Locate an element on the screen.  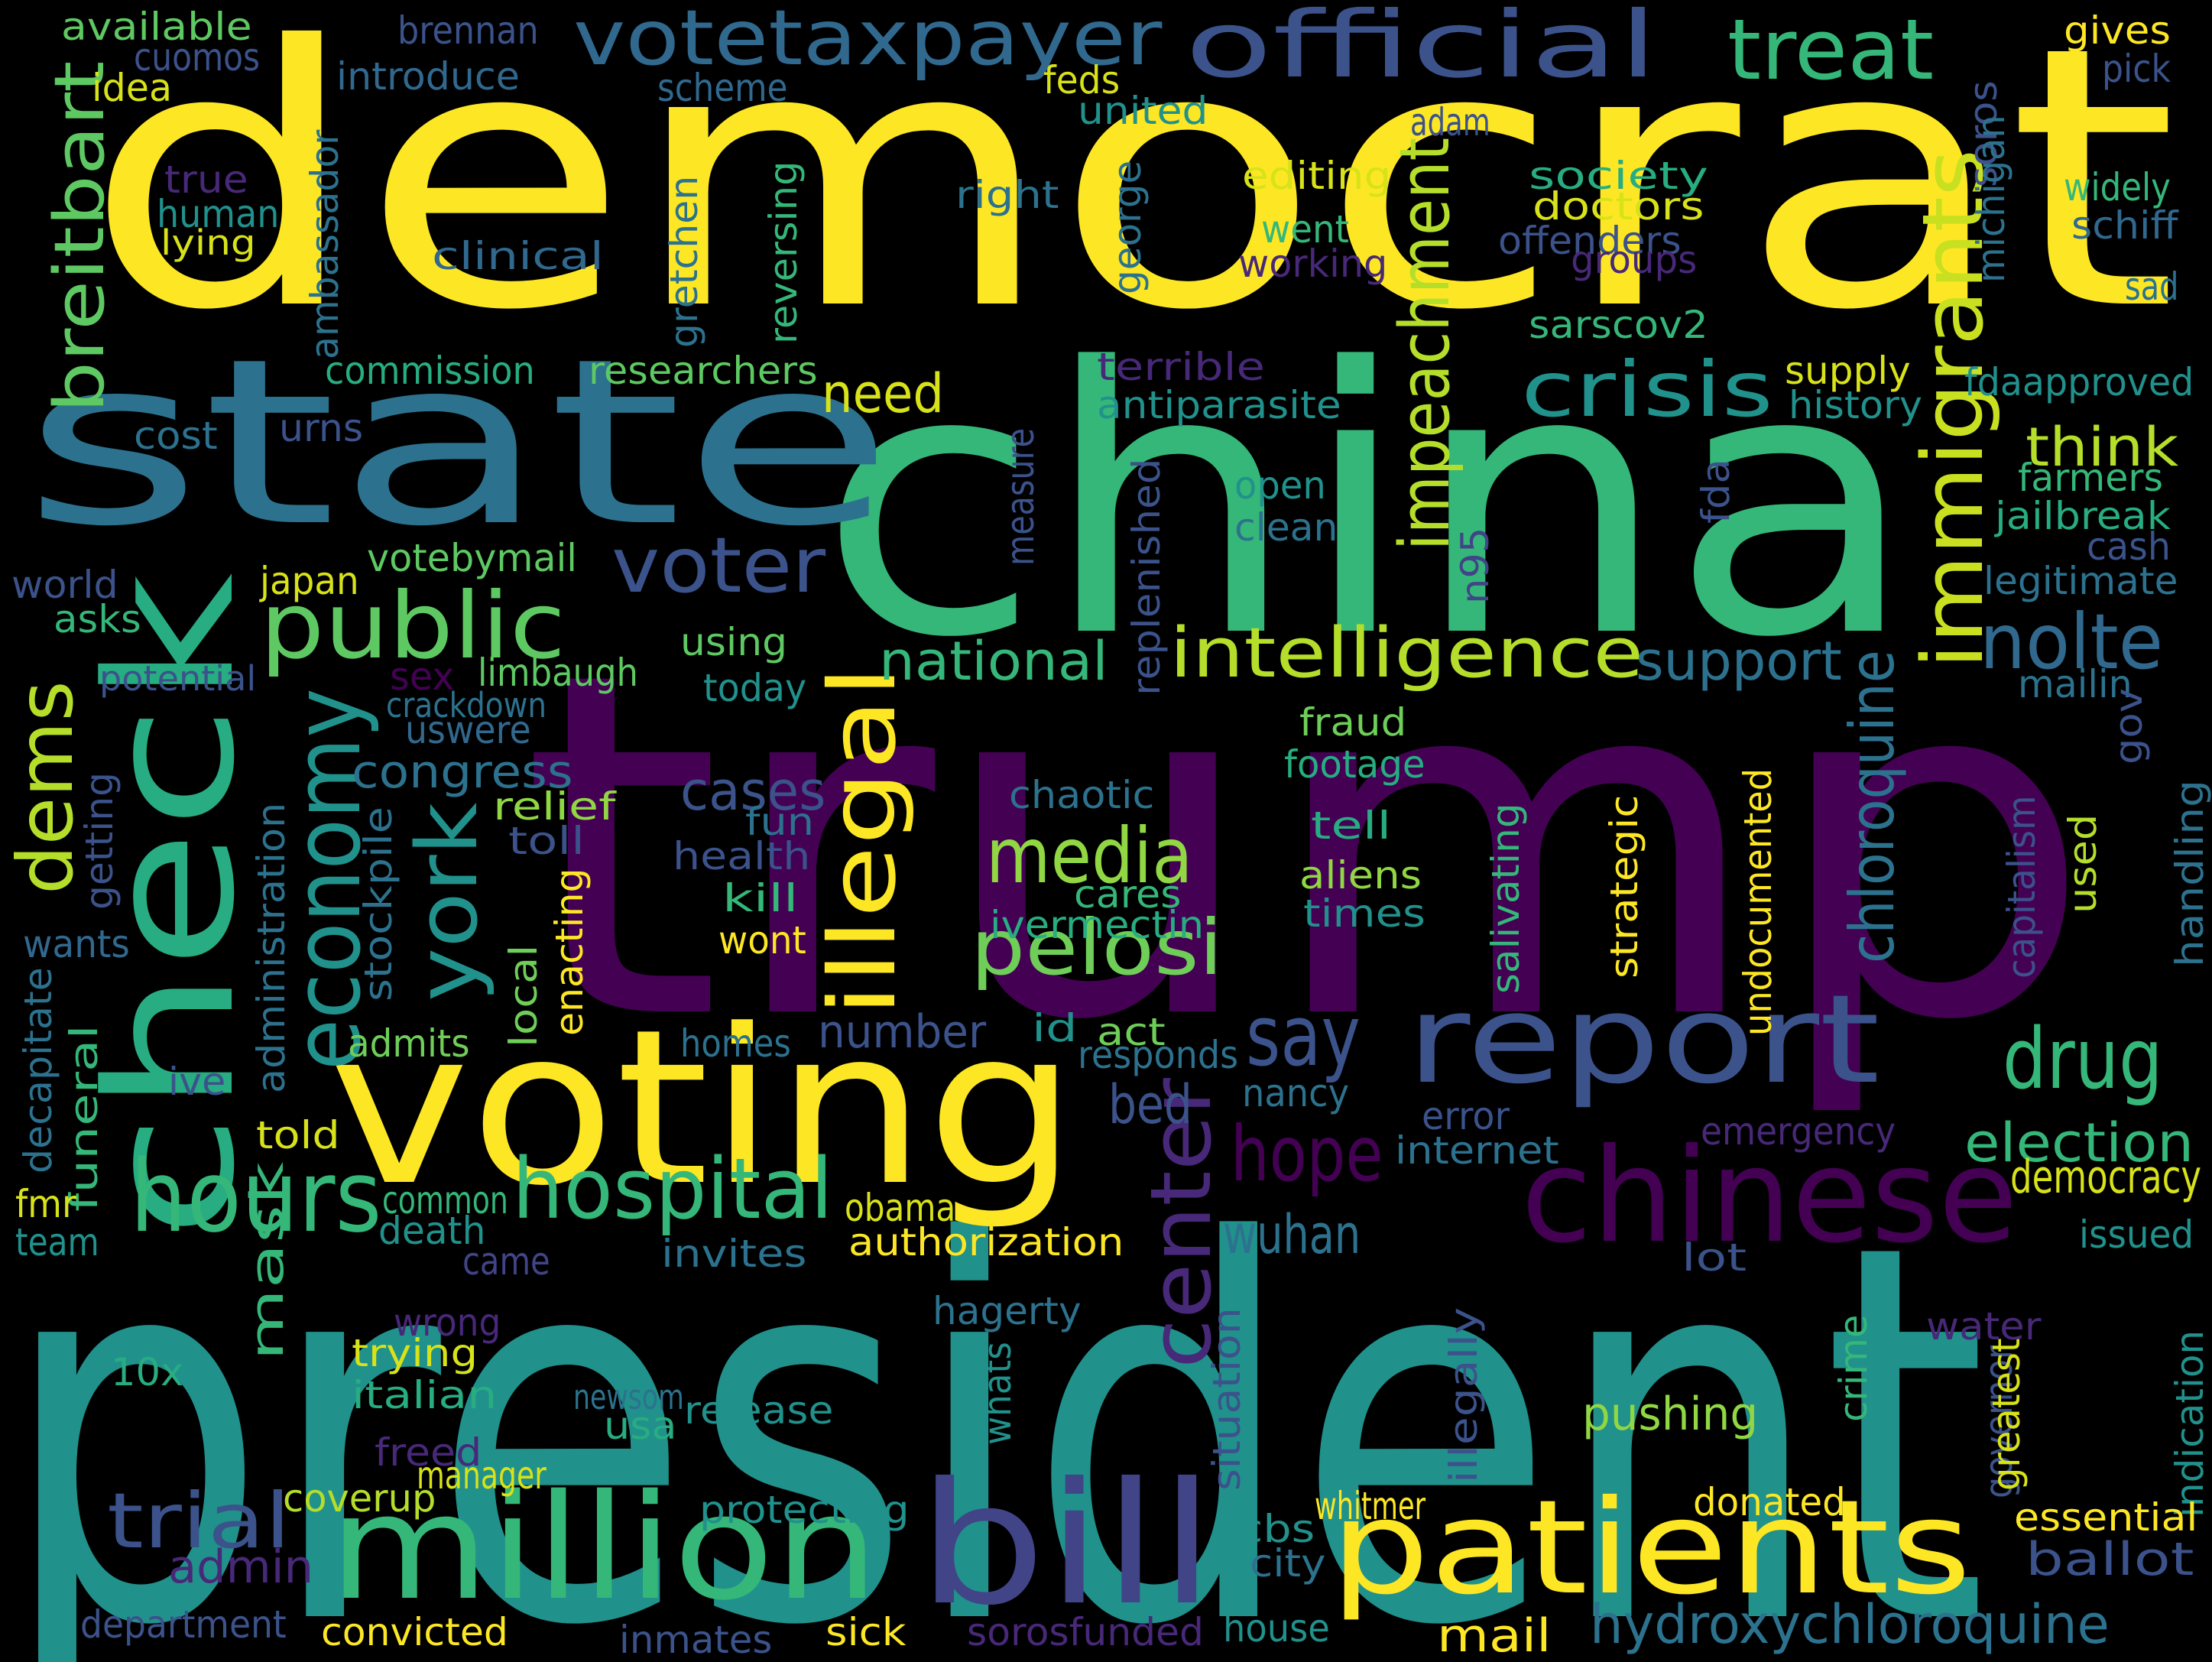
word-fmr: fmr is located at coordinates (45, 1204).